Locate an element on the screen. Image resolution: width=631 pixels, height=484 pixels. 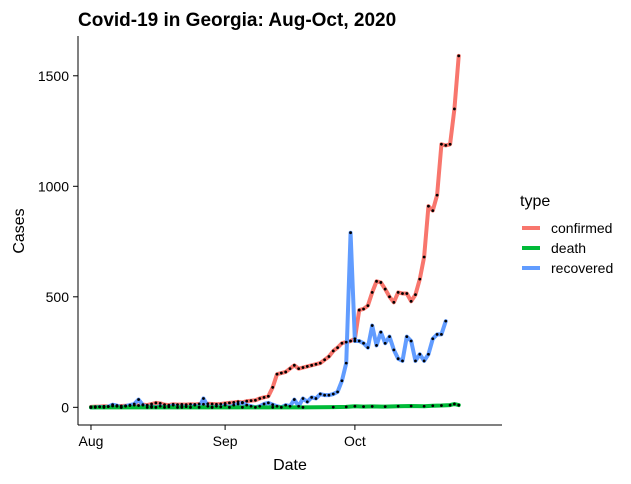
legend-entries: confirmed death recovered is located at coordinates (567, 248).